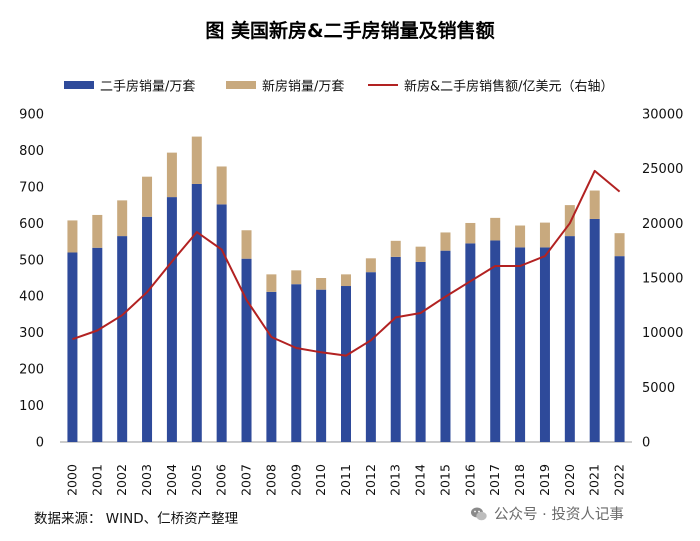 This screenshot has height=541, width=700. I want to click on y-right-tick-label: 20000, so click(662, 224).